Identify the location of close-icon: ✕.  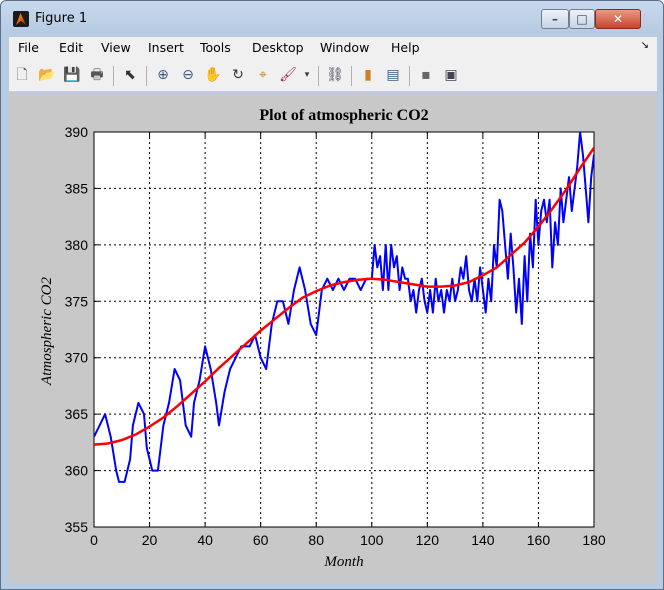
(618, 19).